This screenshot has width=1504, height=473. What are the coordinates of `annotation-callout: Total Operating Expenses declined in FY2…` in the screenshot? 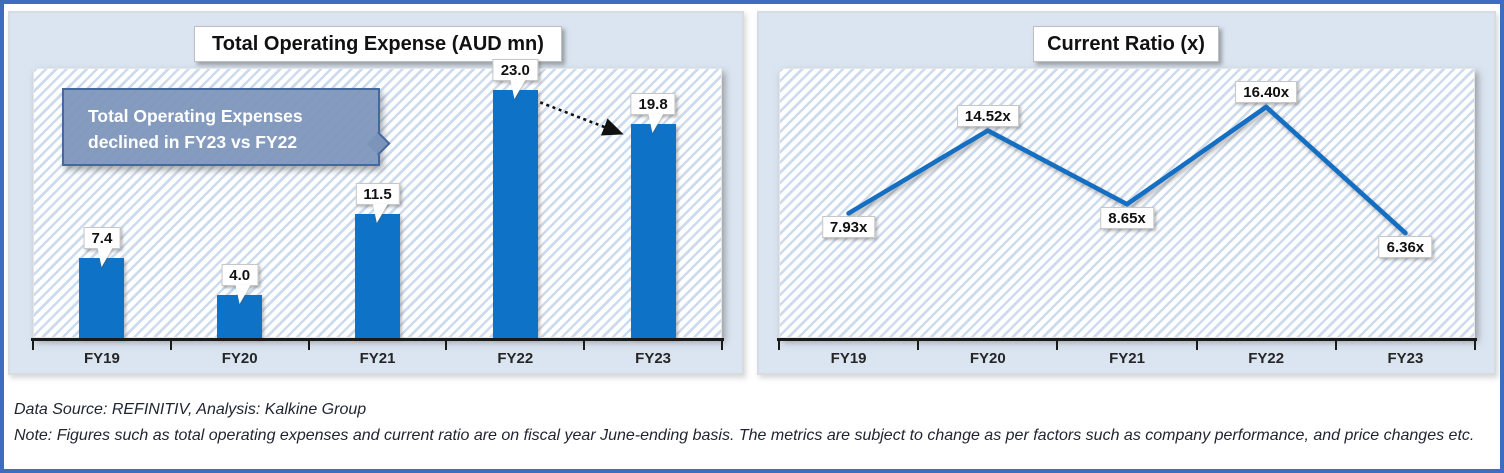 It's located at (221, 127).